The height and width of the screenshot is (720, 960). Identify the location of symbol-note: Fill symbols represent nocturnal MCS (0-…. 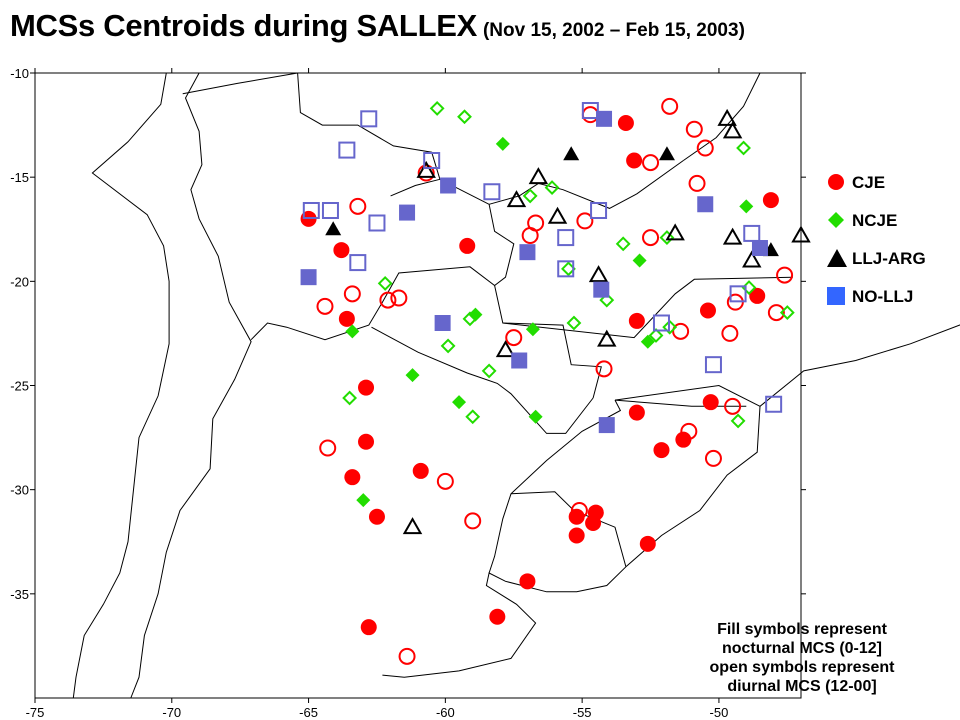
(802, 658).